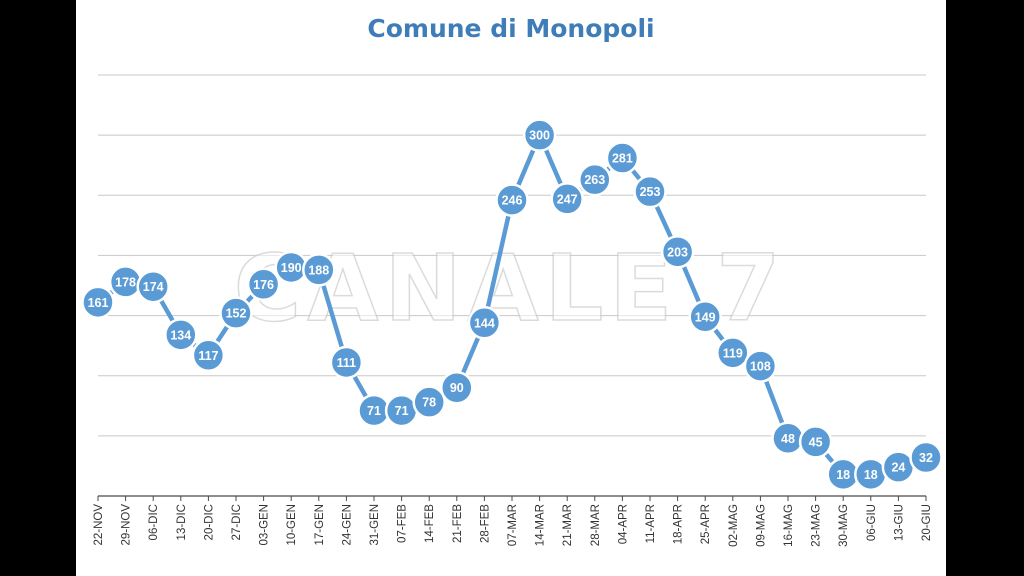  What do you see at coordinates (706, 524) in the screenshot?
I see `x-tick-label: 25-APR` at bounding box center [706, 524].